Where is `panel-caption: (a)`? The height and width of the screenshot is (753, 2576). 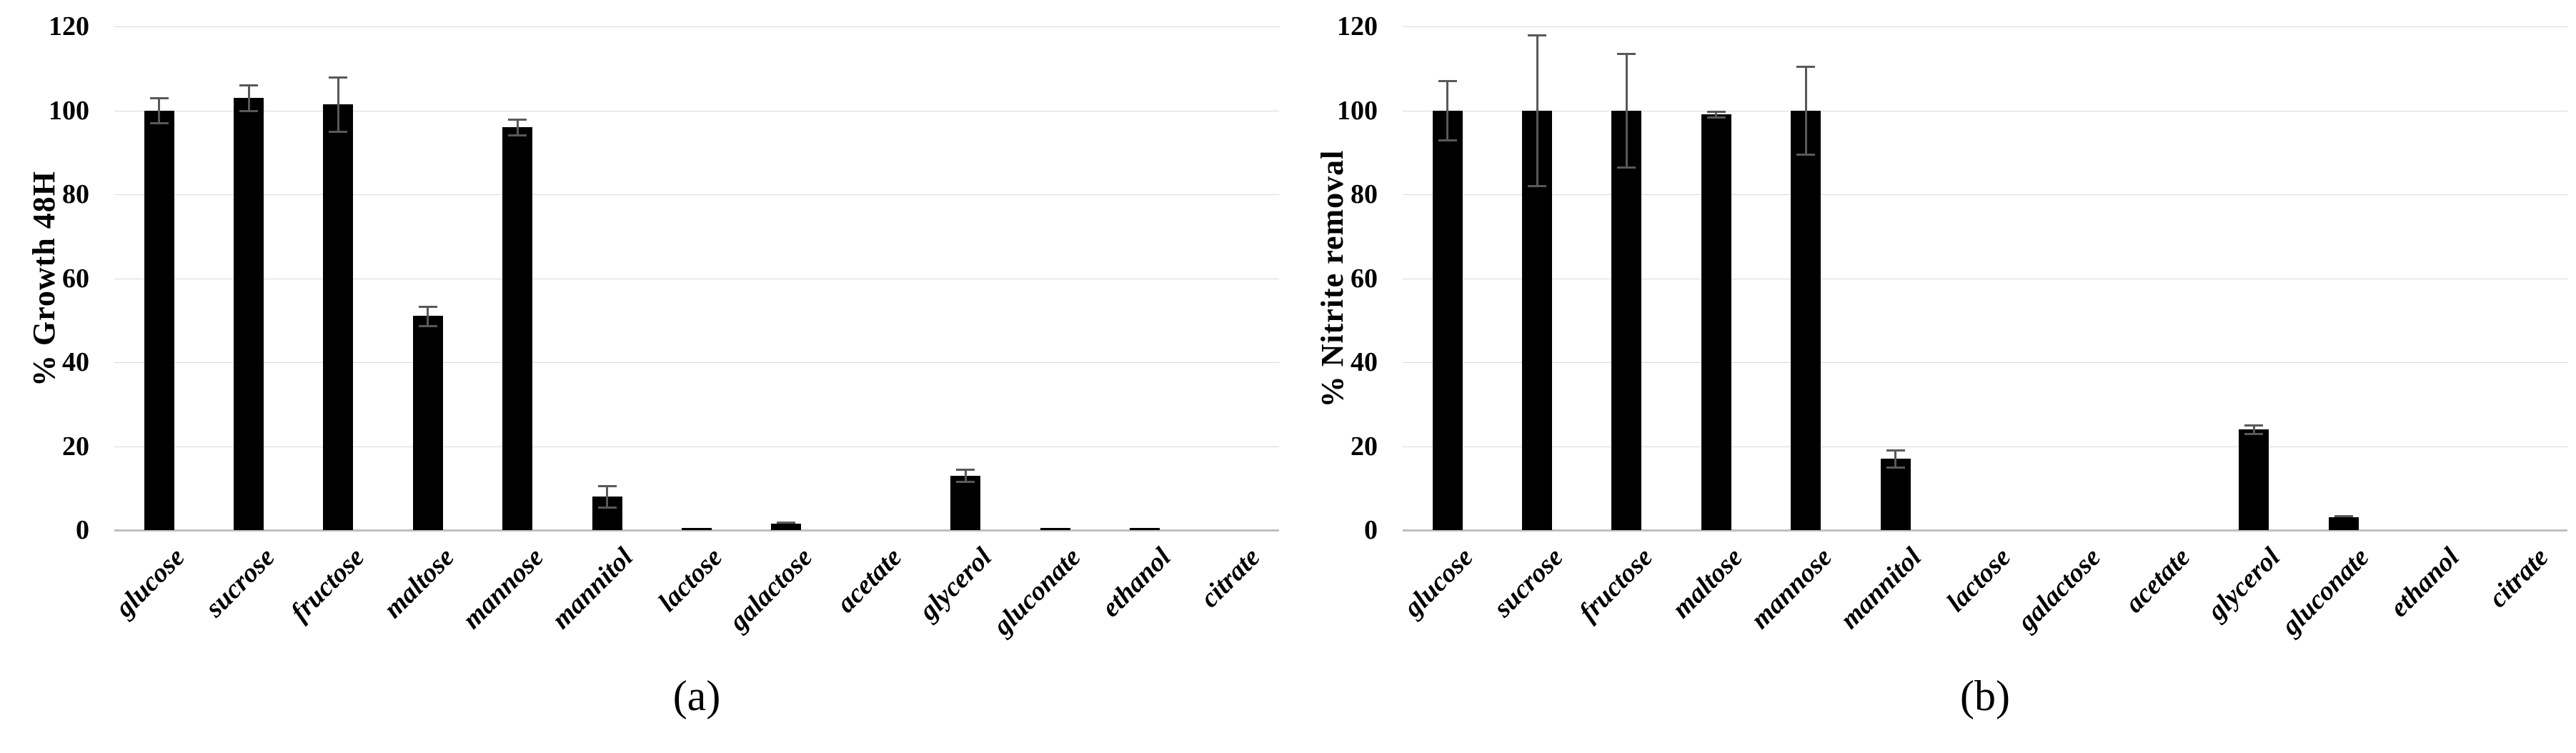 panel-caption: (a) is located at coordinates (696, 696).